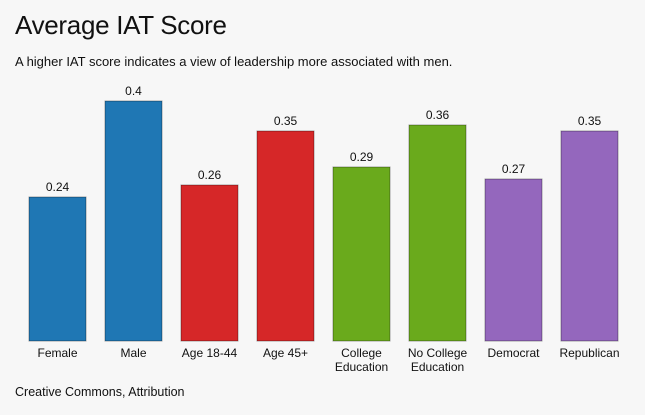 This screenshot has height=415, width=645. What do you see at coordinates (437, 233) in the screenshot?
I see `bar-no-college-education` at bounding box center [437, 233].